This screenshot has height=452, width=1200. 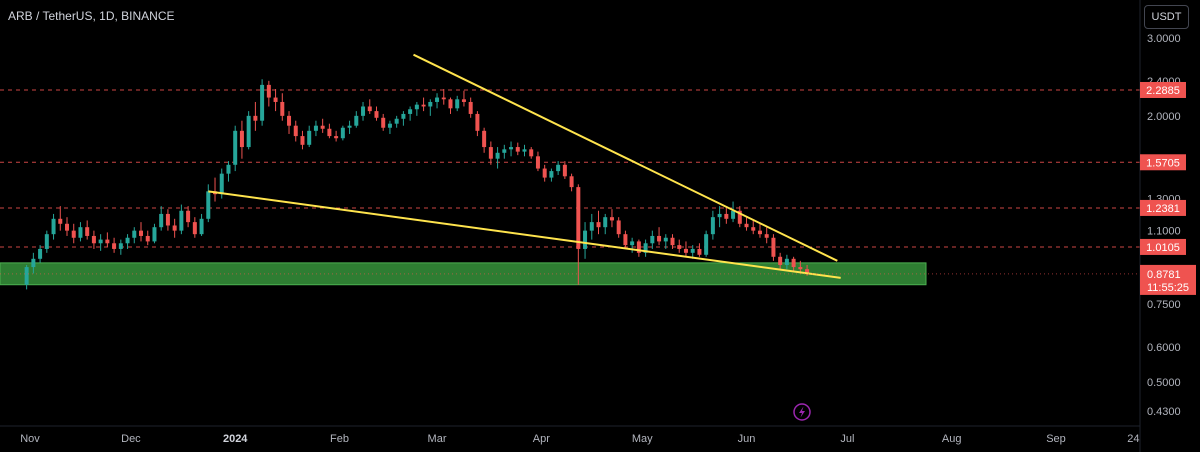 I want to click on x-tick-label: Apr, so click(x=541, y=439).